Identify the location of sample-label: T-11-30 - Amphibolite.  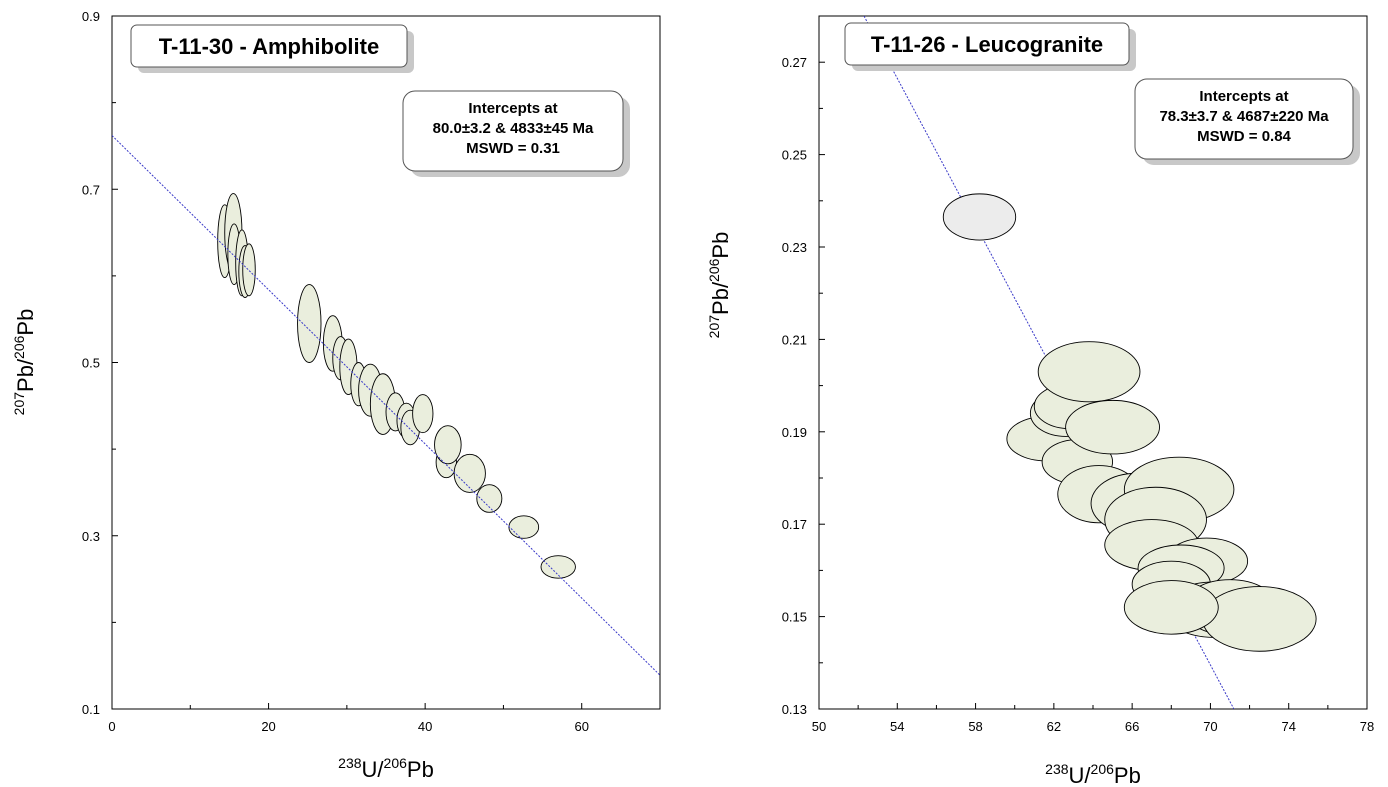
(269, 46).